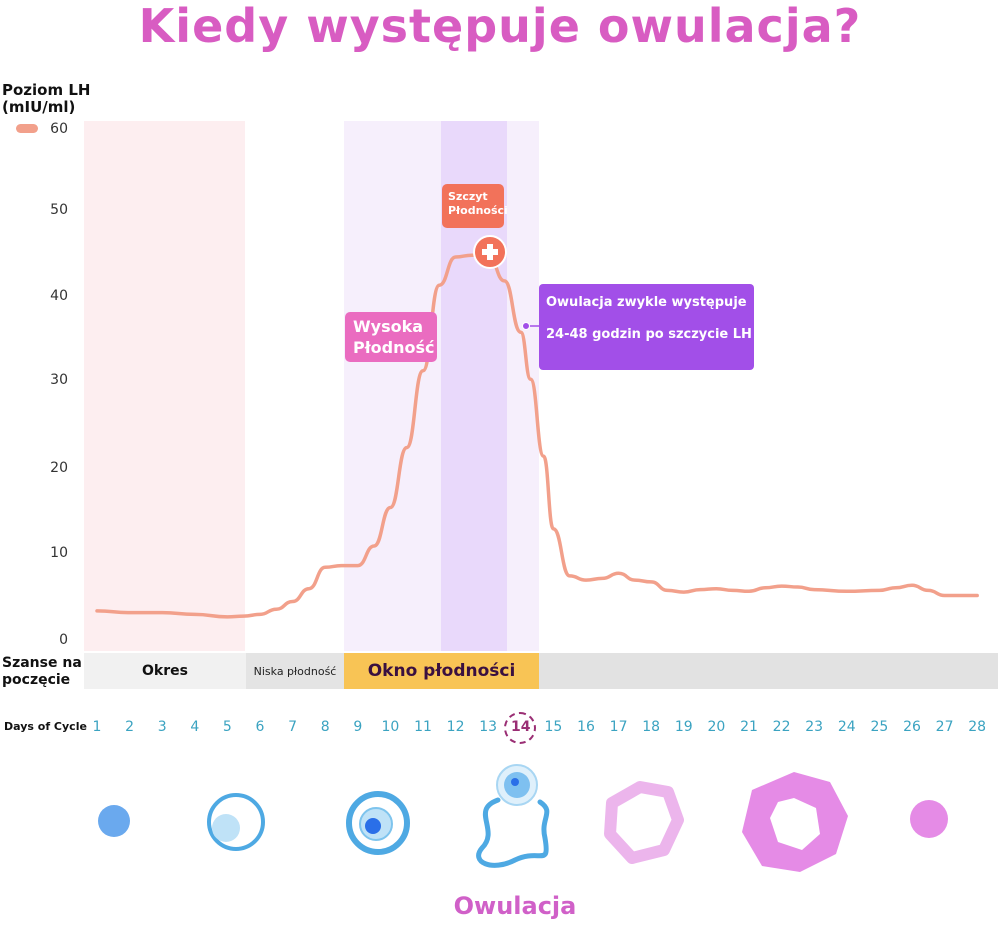  Describe the element at coordinates (394, 347) in the screenshot. I see `high-tag-line2: Płodność` at that location.